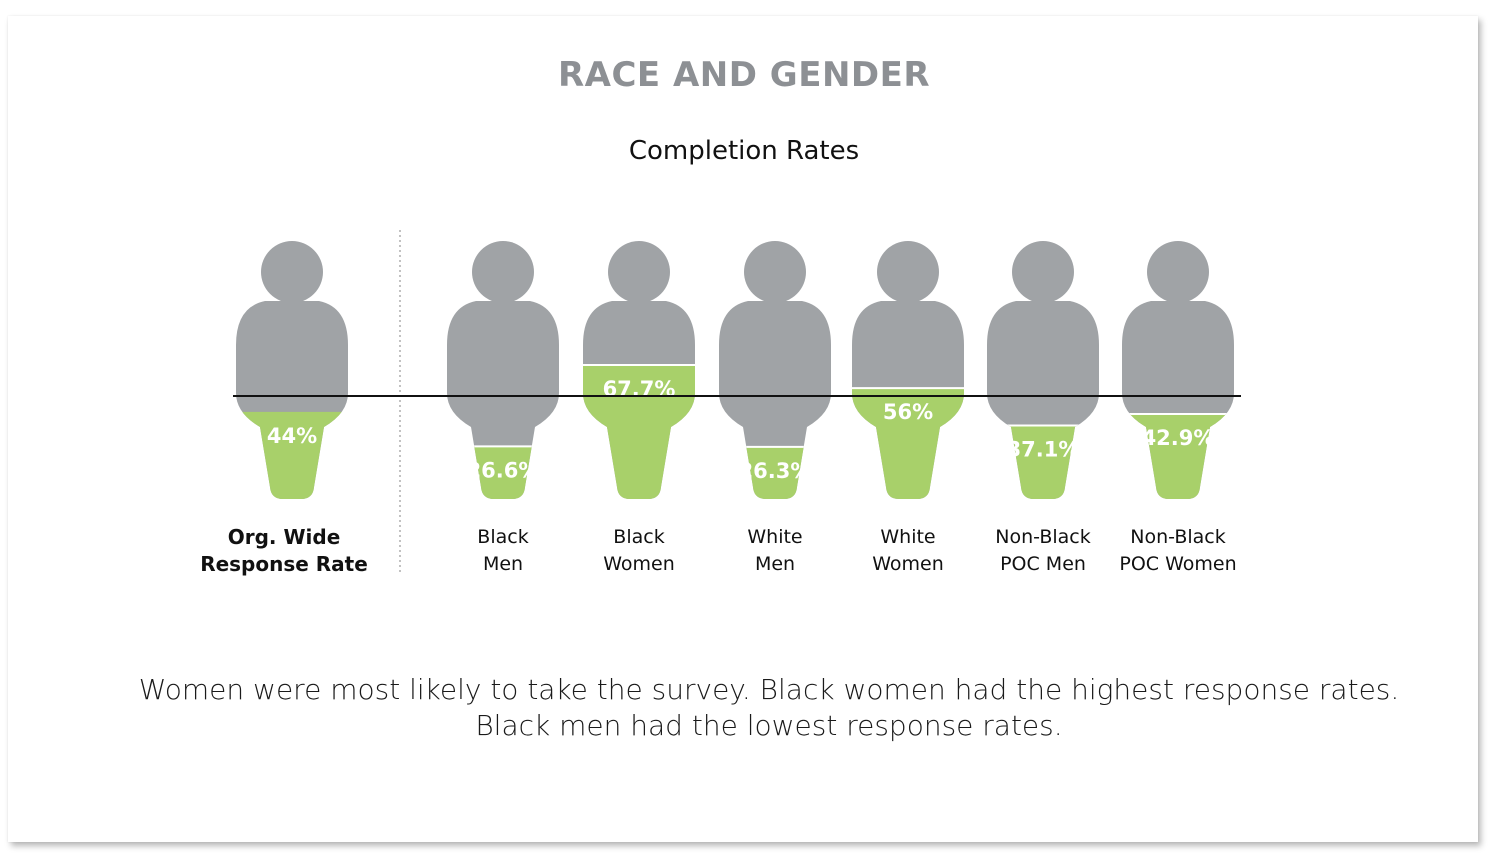 The width and height of the screenshot is (1500, 861). Describe the element at coordinates (284, 537) in the screenshot. I see `category-label-line: Org. Wide` at that location.